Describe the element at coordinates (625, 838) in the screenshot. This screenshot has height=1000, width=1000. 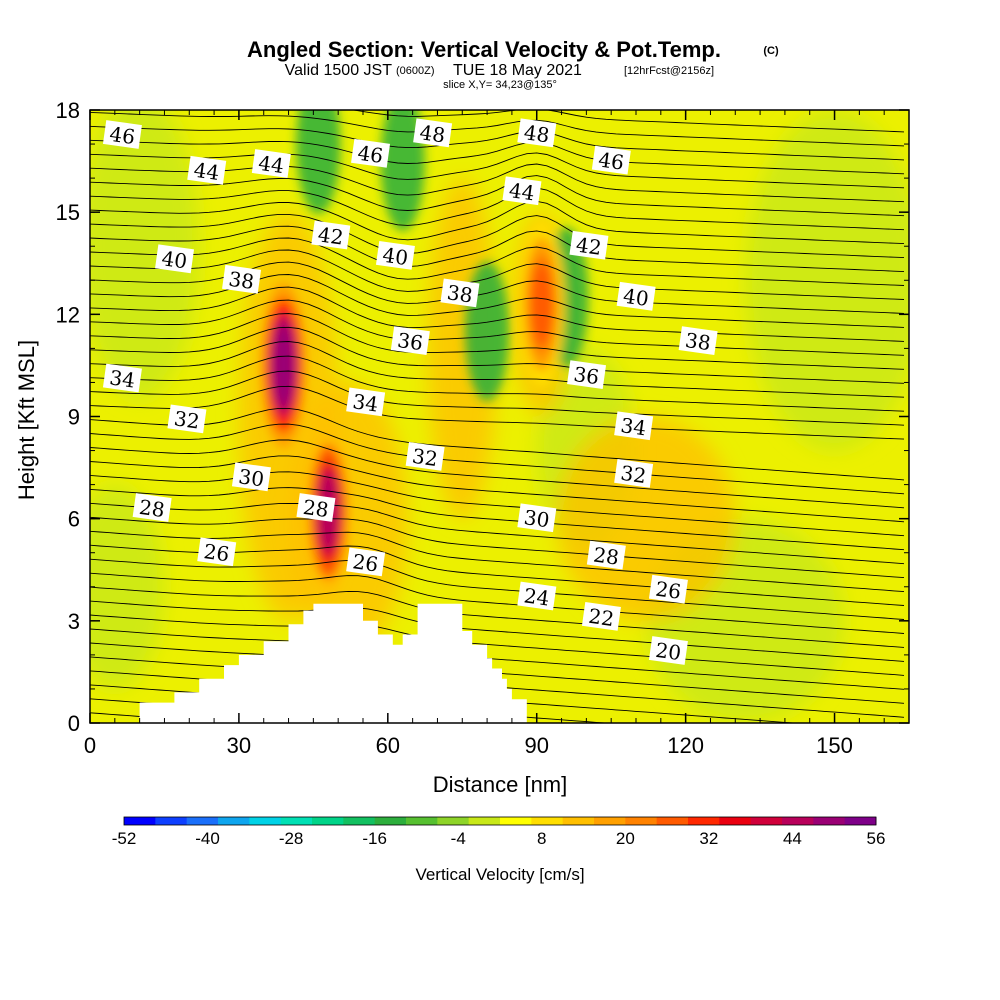
I see `colorbar-tick-label: 20` at that location.